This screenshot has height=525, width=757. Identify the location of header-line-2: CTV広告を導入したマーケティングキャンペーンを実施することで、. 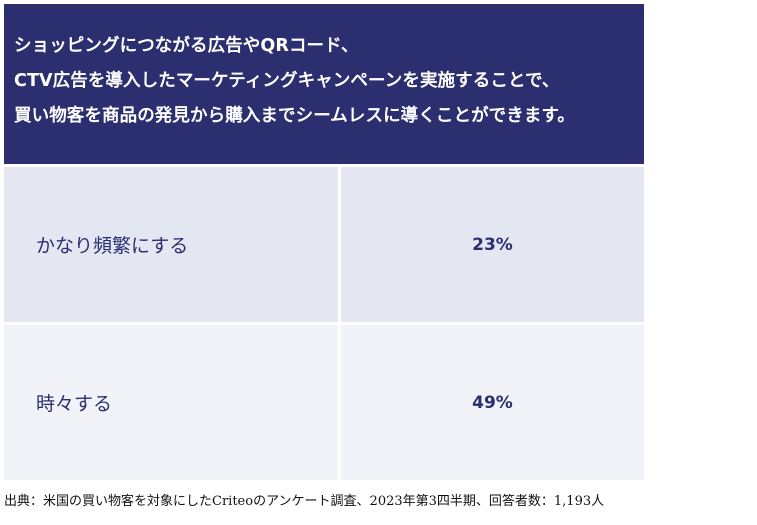
(287, 81).